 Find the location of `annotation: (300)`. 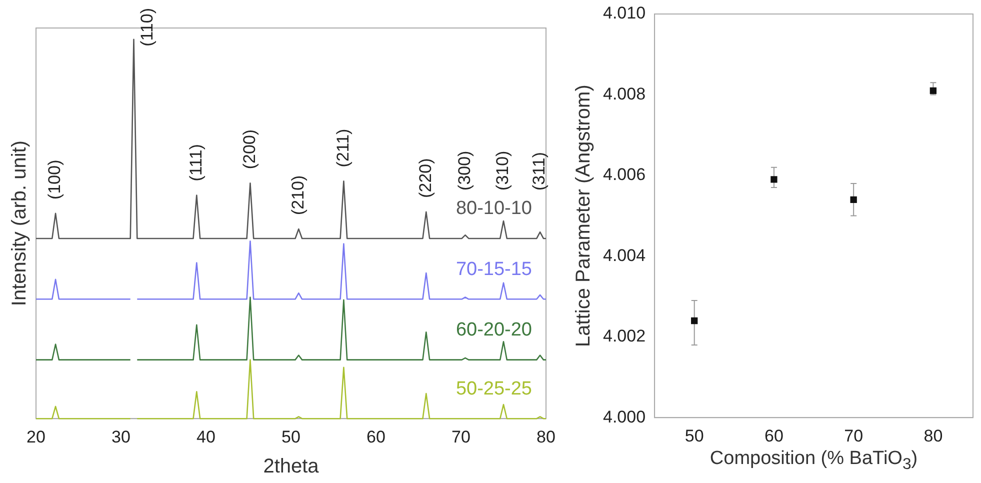

annotation: (300) is located at coordinates (464, 170).